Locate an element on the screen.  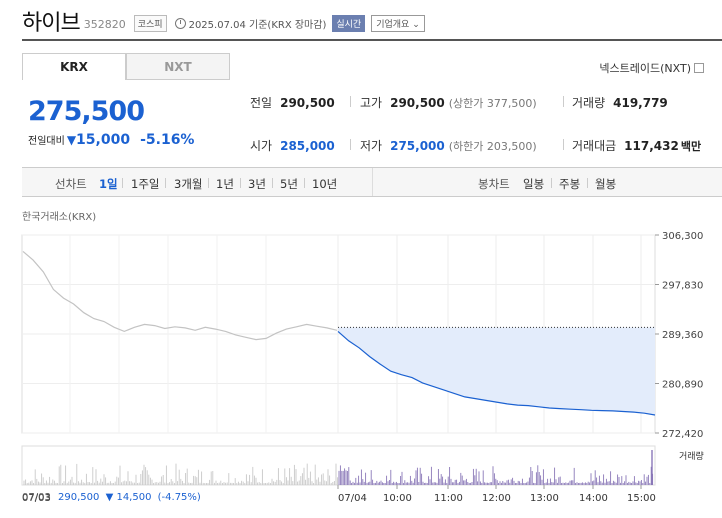
trade-value-value: 117,432 is located at coordinates (651, 146).